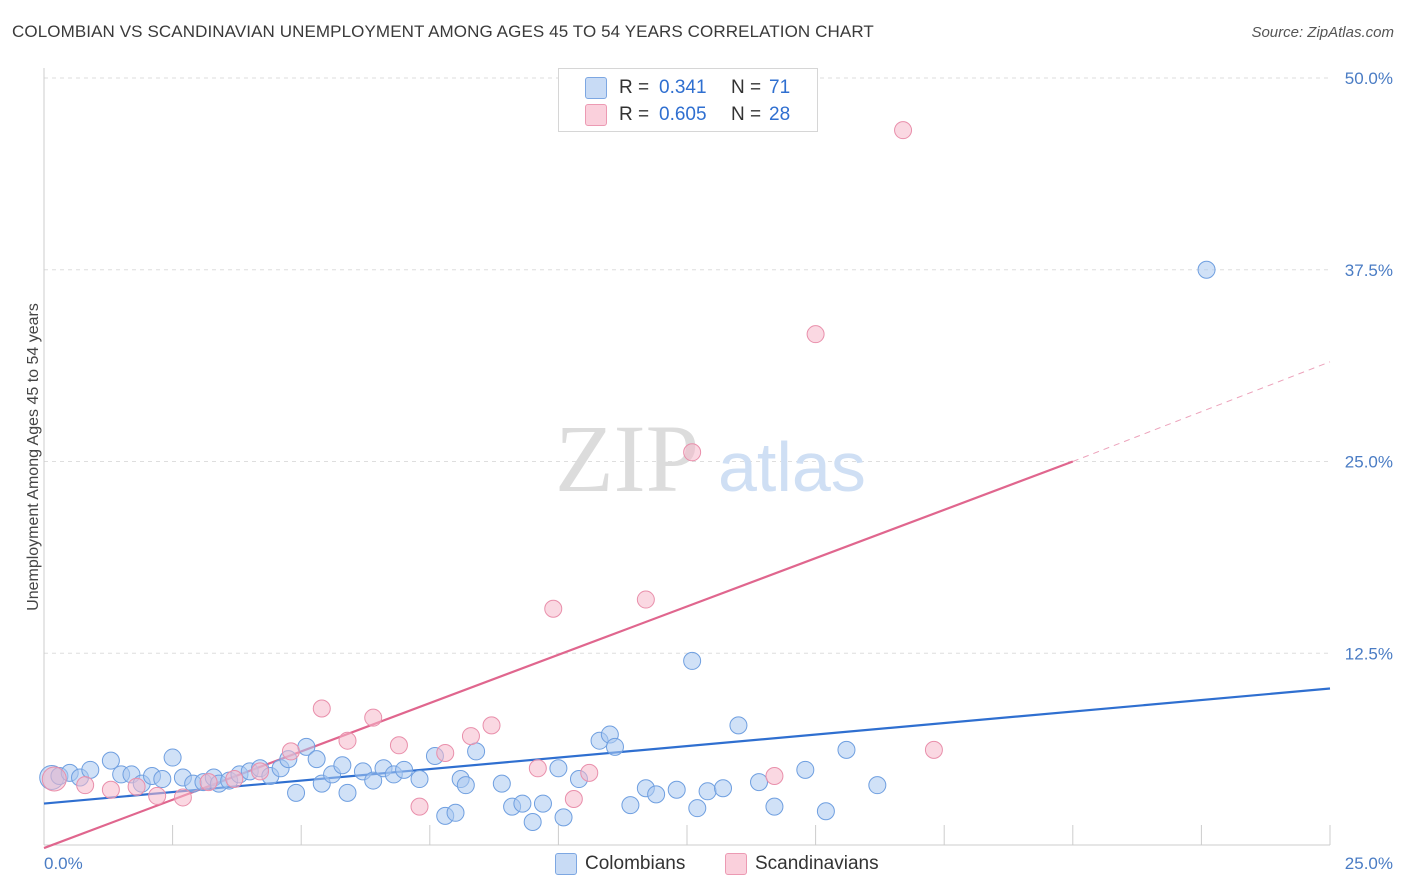  What do you see at coordinates (710, 458) in the screenshot?
I see `watermark: ZIP atlas` at bounding box center [710, 458].